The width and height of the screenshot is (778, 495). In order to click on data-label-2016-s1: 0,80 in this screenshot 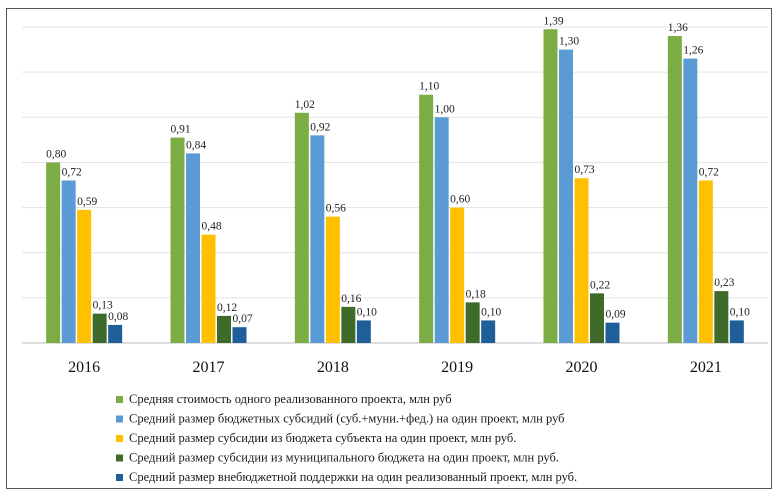, I will do `click(56, 154)`.